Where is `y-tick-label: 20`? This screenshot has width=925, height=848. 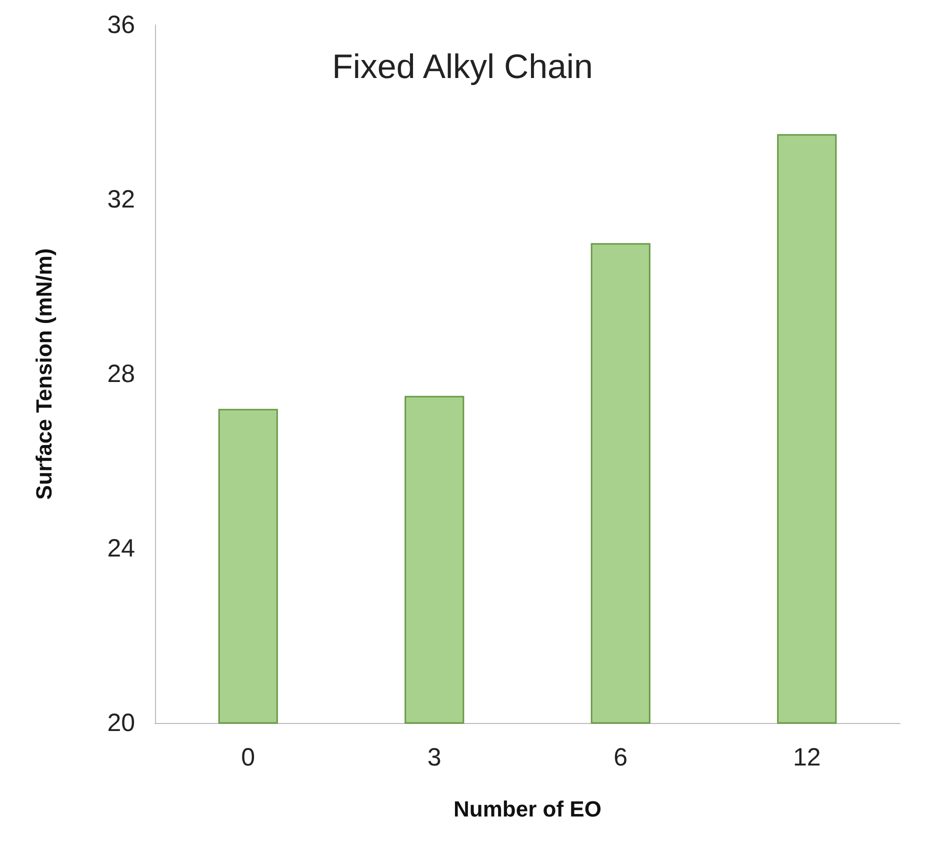 y-tick-label: 20 is located at coordinates (121, 723).